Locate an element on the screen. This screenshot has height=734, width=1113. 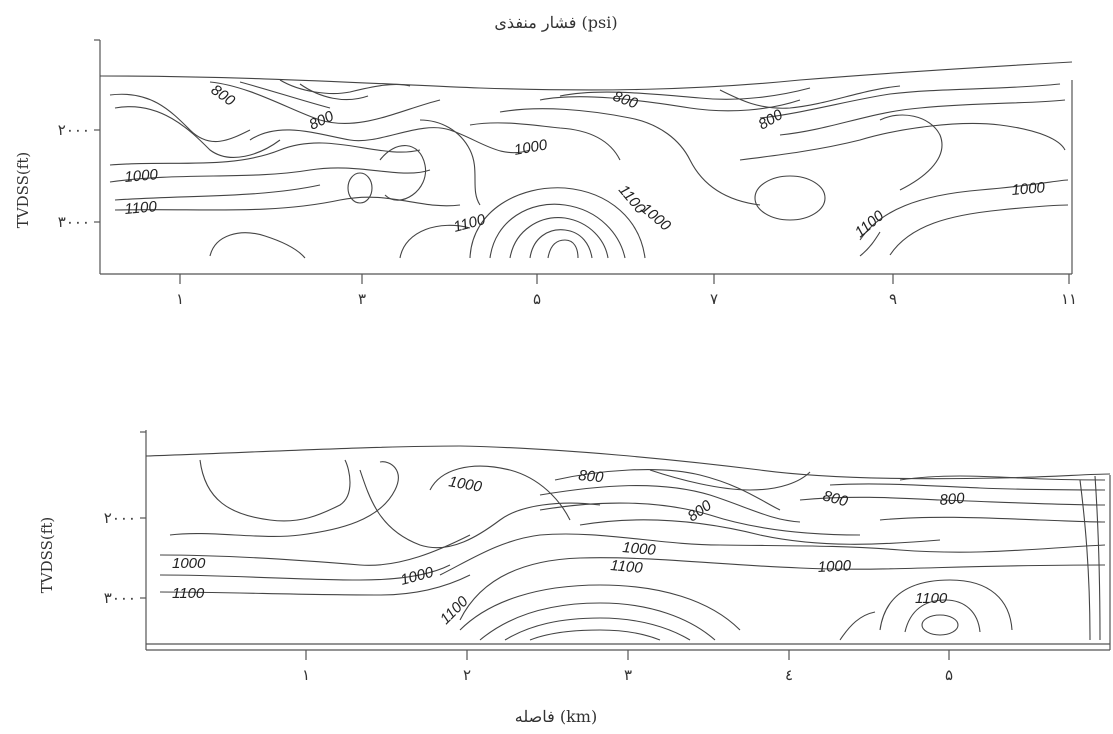
x-tick-label: ۹ is located at coordinates (893, 299).